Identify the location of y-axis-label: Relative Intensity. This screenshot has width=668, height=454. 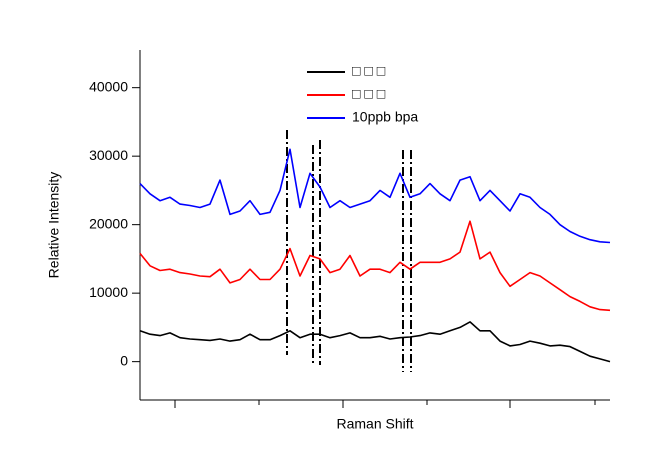
(54, 225).